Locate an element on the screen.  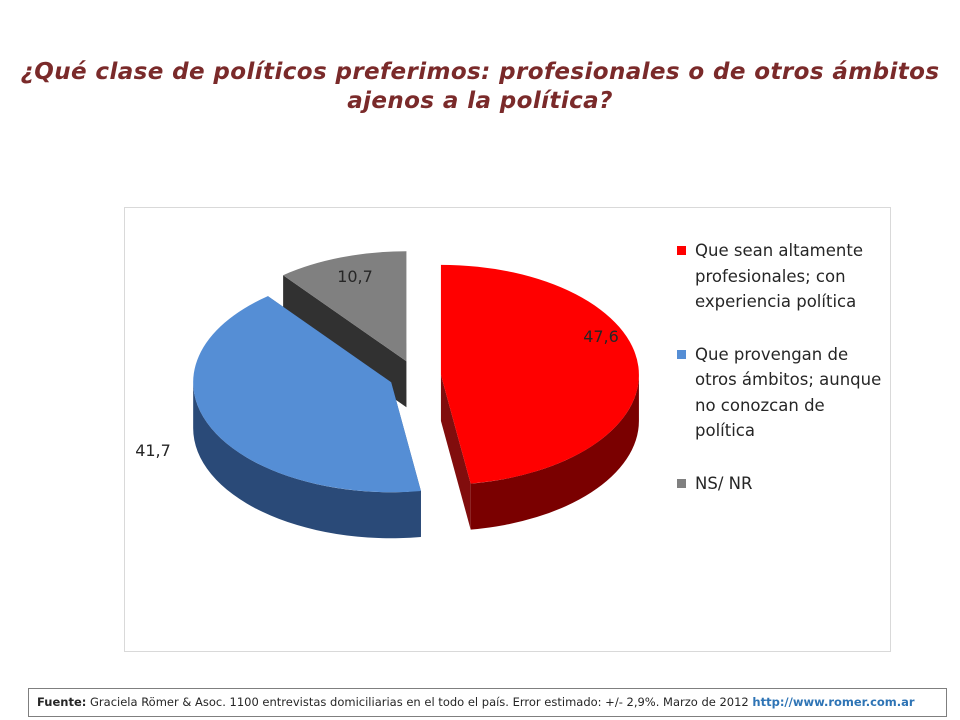
legend-swatch-otros-ambitos is located at coordinates (681, 354).